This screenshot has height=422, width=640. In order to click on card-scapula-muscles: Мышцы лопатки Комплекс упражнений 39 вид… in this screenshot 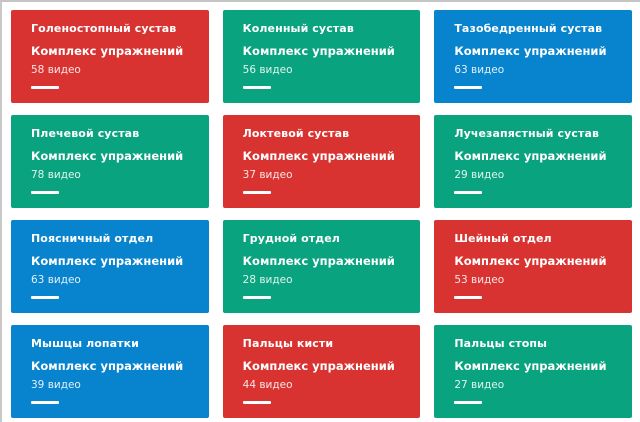, I will do `click(110, 371)`.